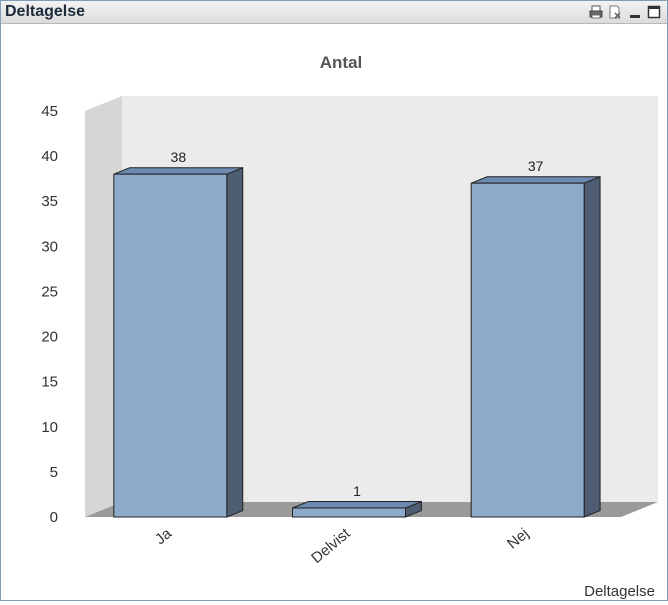 The height and width of the screenshot is (605, 668). What do you see at coordinates (54, 472) in the screenshot?
I see `y-tick-label: 5` at bounding box center [54, 472].